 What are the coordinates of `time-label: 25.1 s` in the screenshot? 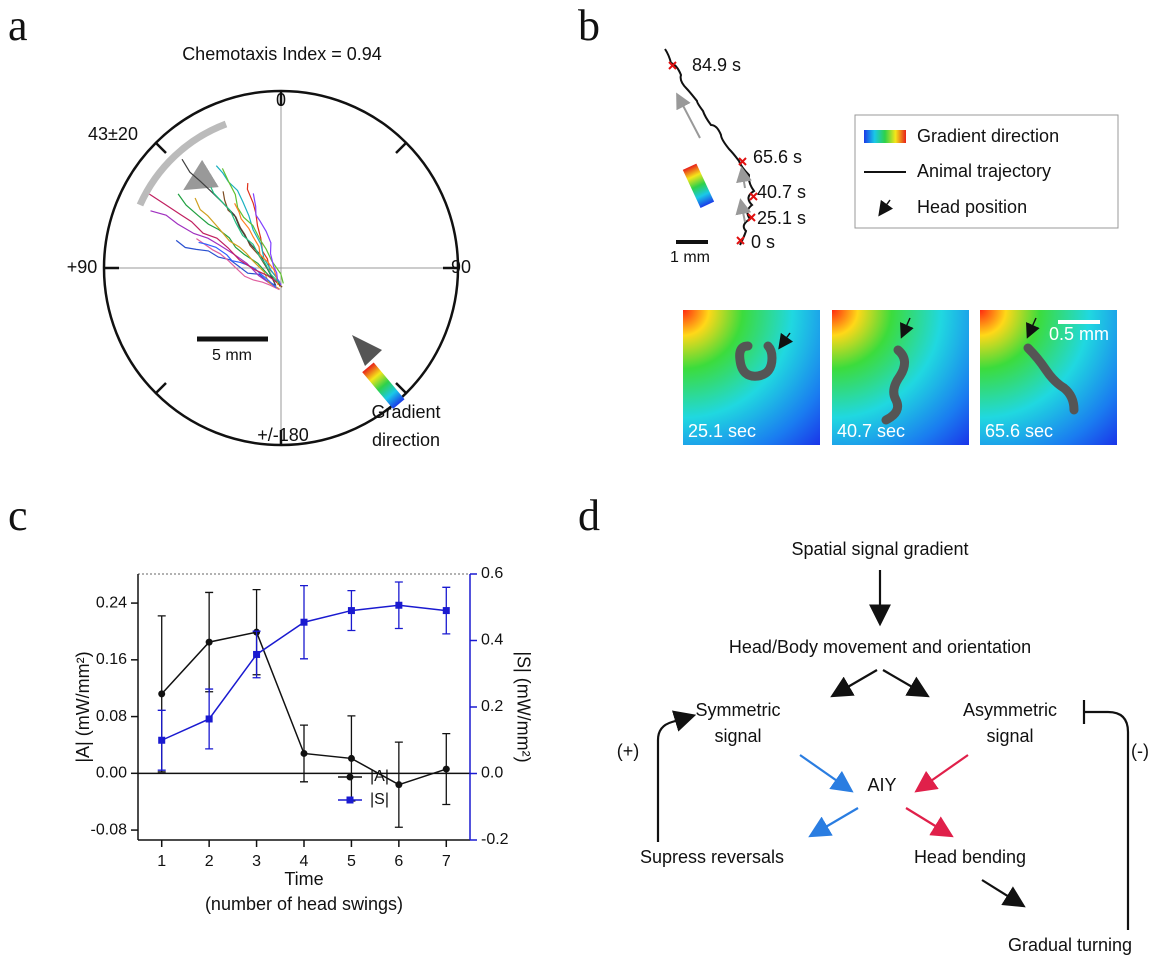 It's located at (781, 218).